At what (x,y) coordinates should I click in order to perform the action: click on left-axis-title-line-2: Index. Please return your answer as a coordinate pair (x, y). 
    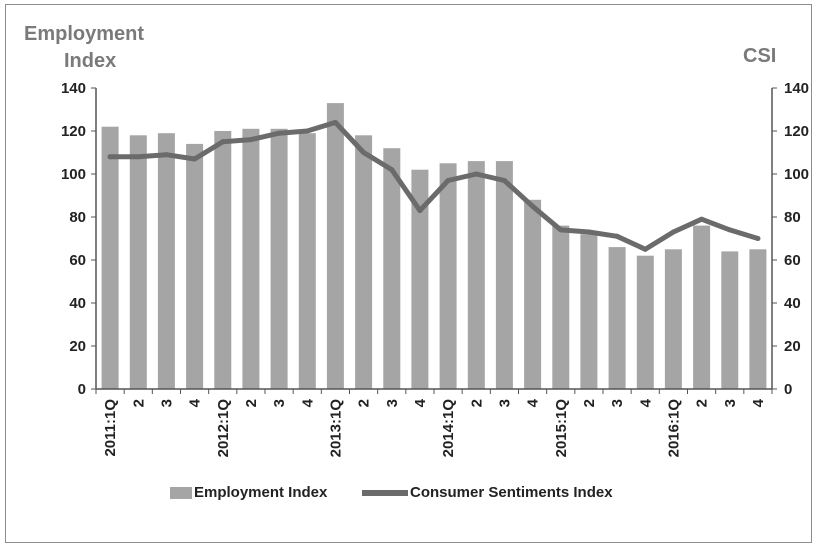
    Looking at the image, I should click on (90, 61).